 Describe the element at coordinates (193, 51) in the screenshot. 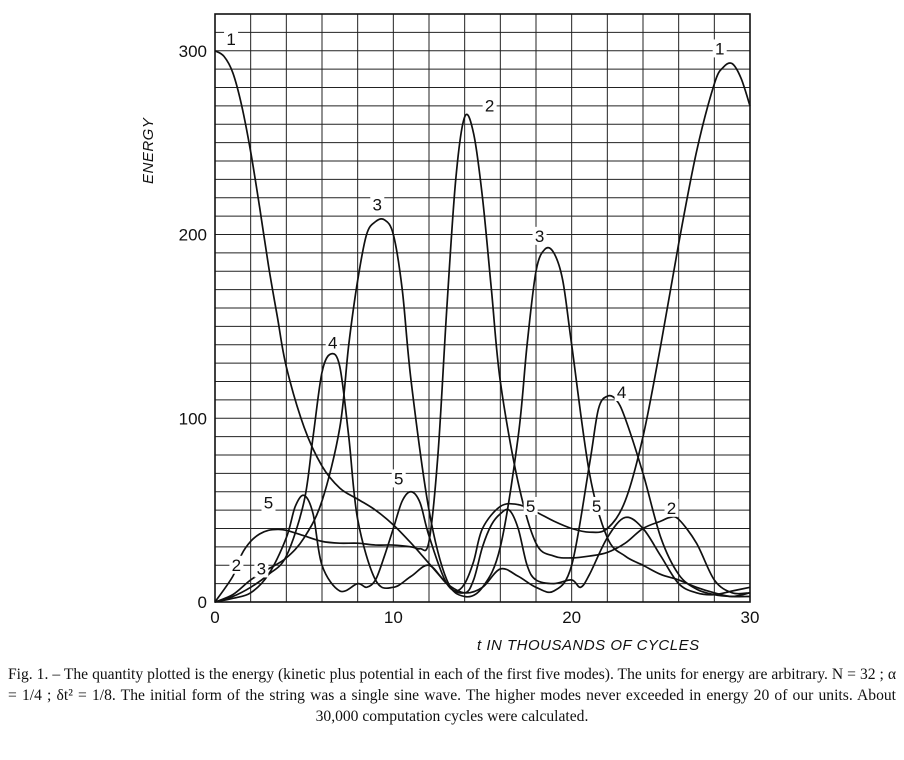

I see `y-tick-label: 300` at that location.